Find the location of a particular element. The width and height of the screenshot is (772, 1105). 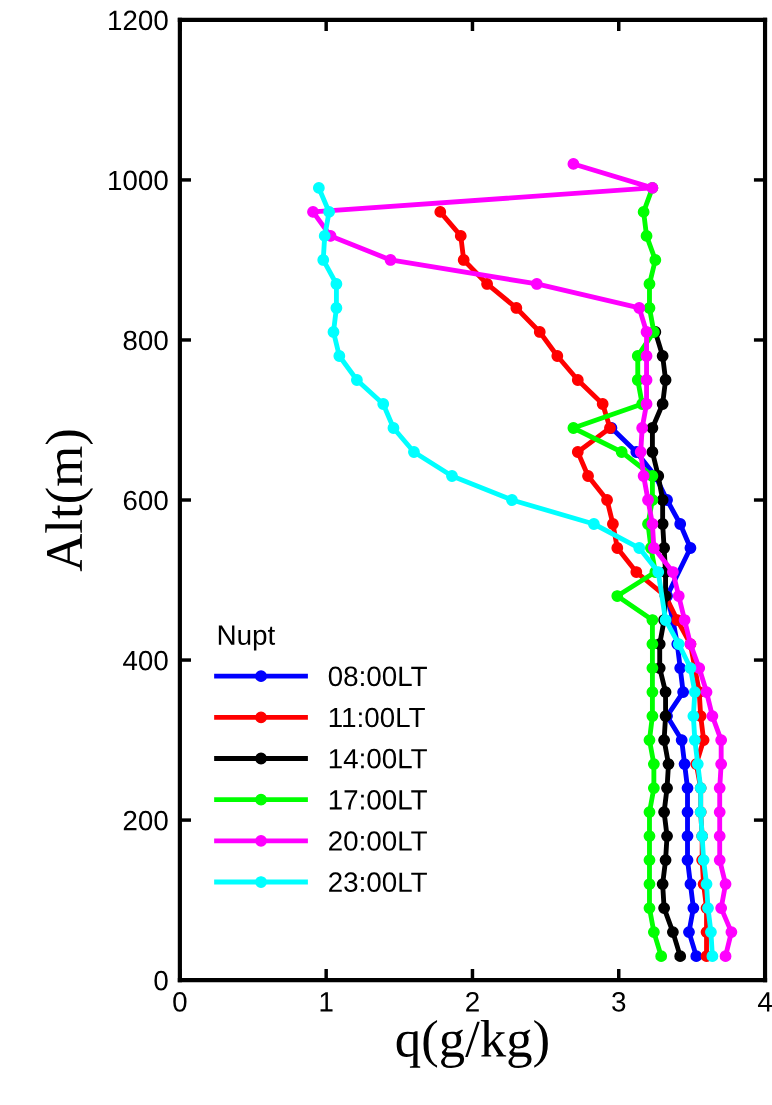

legend-label: 08:00LT is located at coordinates (377, 676).